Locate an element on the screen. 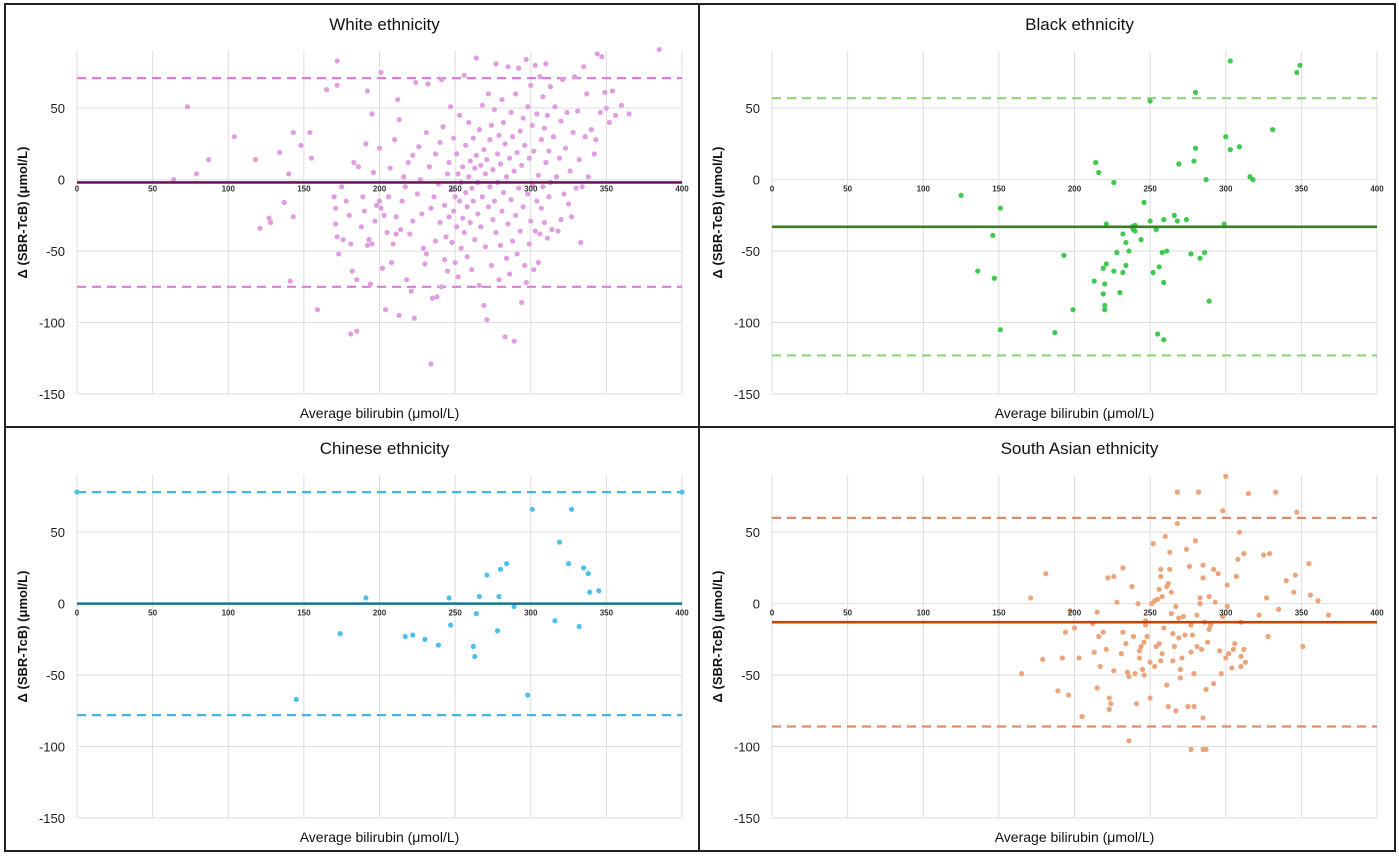 The height and width of the screenshot is (857, 1399). x-tick-label: 200 is located at coordinates (1075, 189).